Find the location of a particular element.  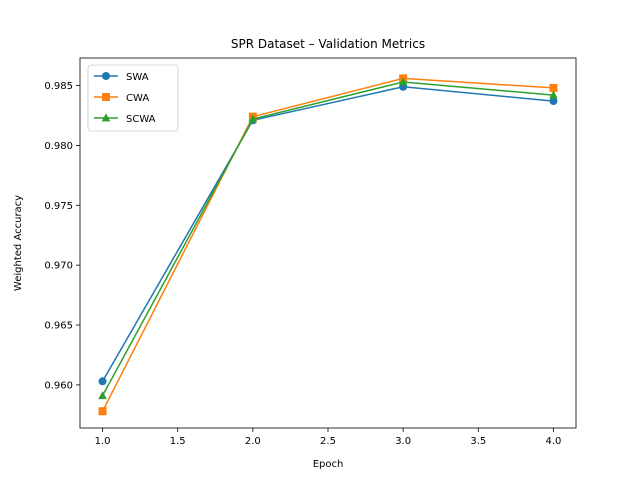

x-tick-label: 3.0 is located at coordinates (403, 441).